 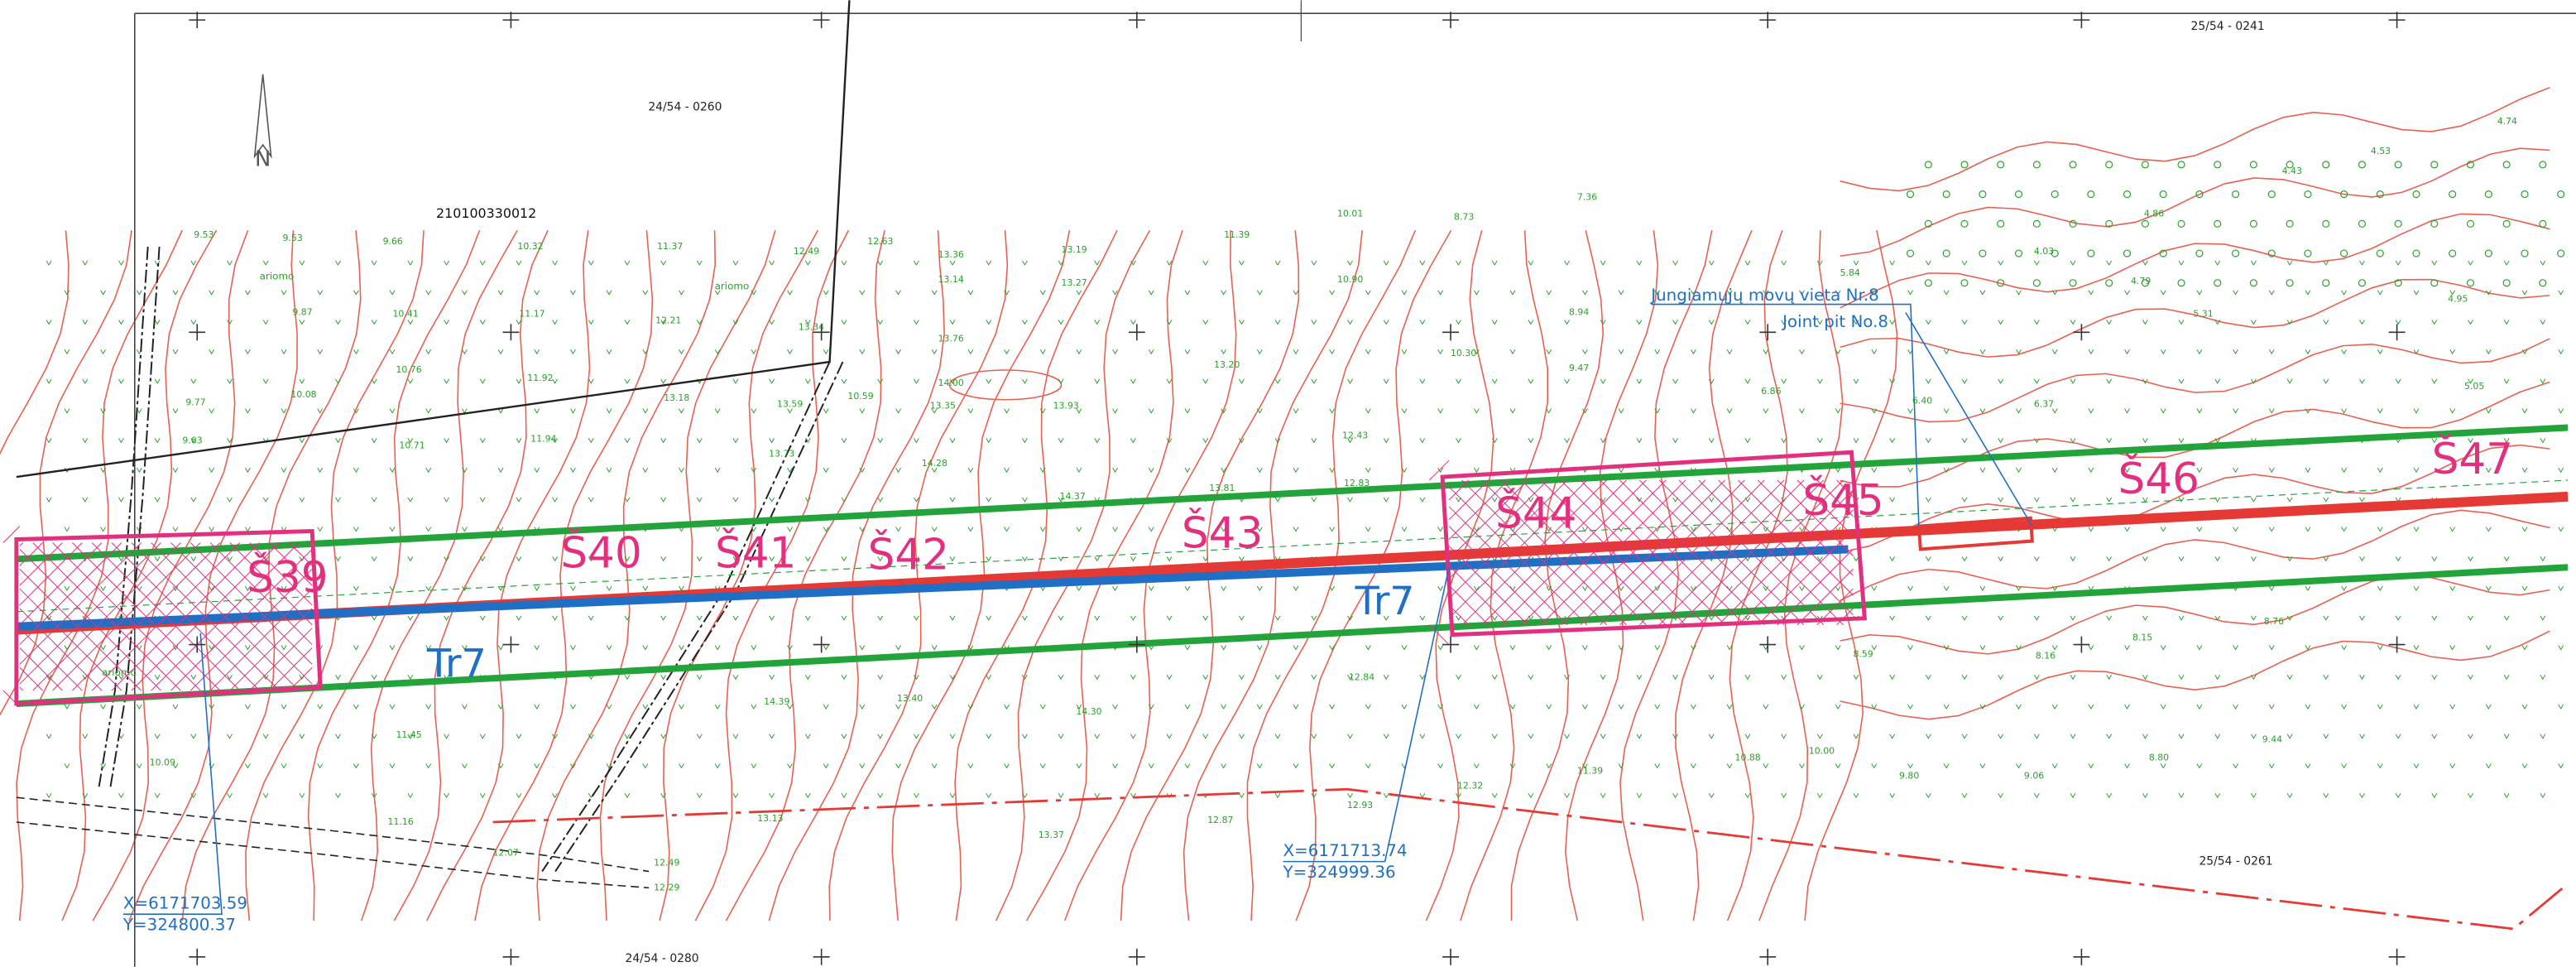 I want to click on grid-cross, so click(x=1451, y=332).